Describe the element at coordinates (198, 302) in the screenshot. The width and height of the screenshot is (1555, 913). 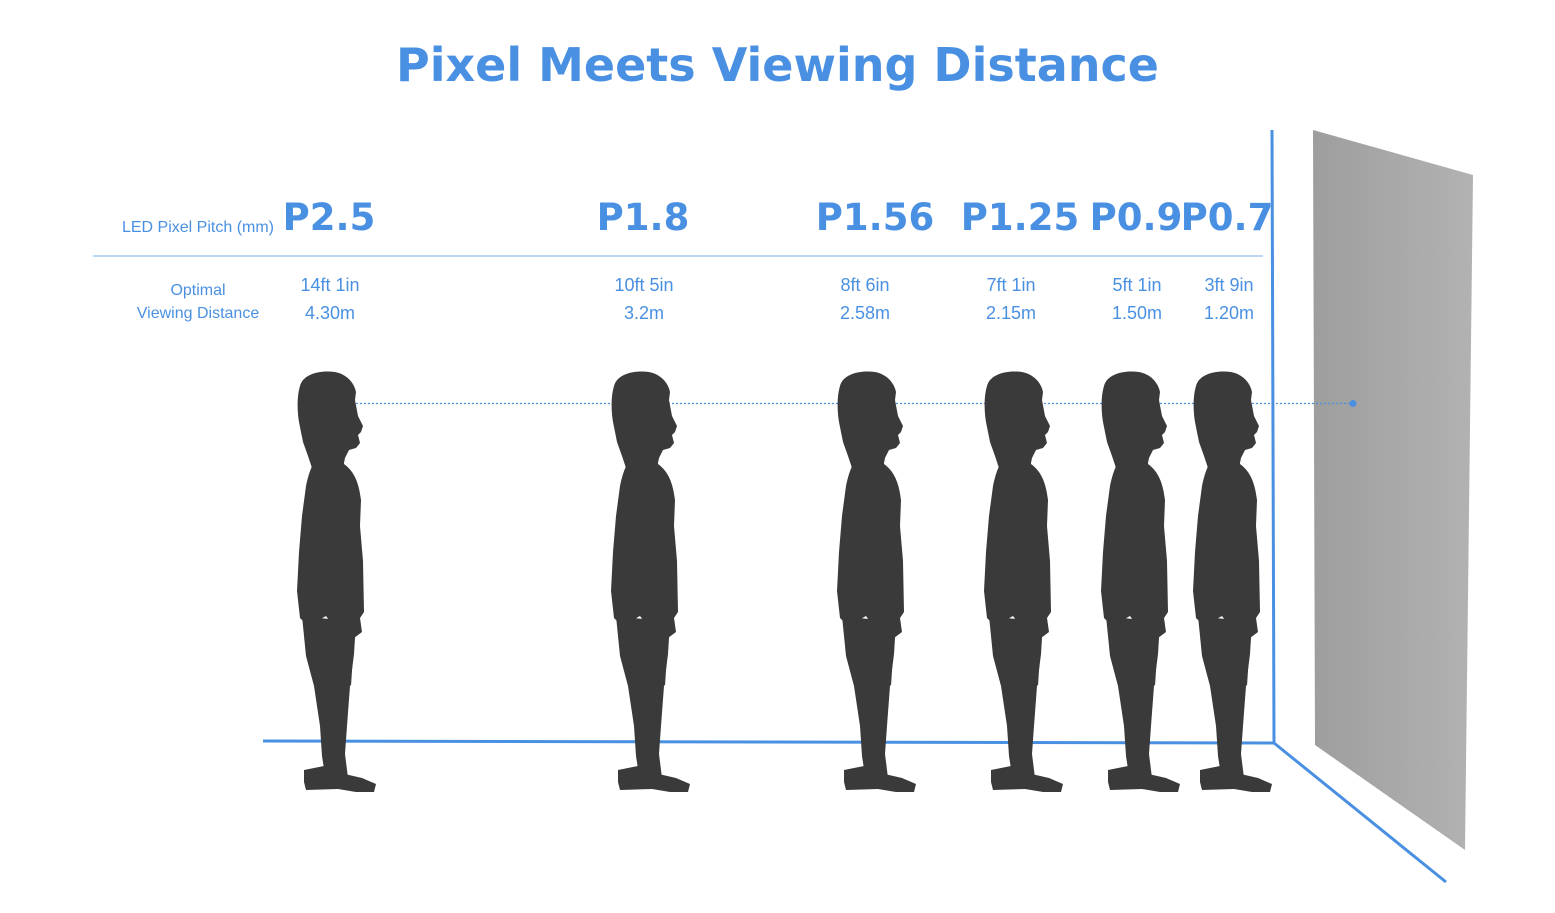
I see `distance-row-label: Optimal Viewing Distance` at that location.